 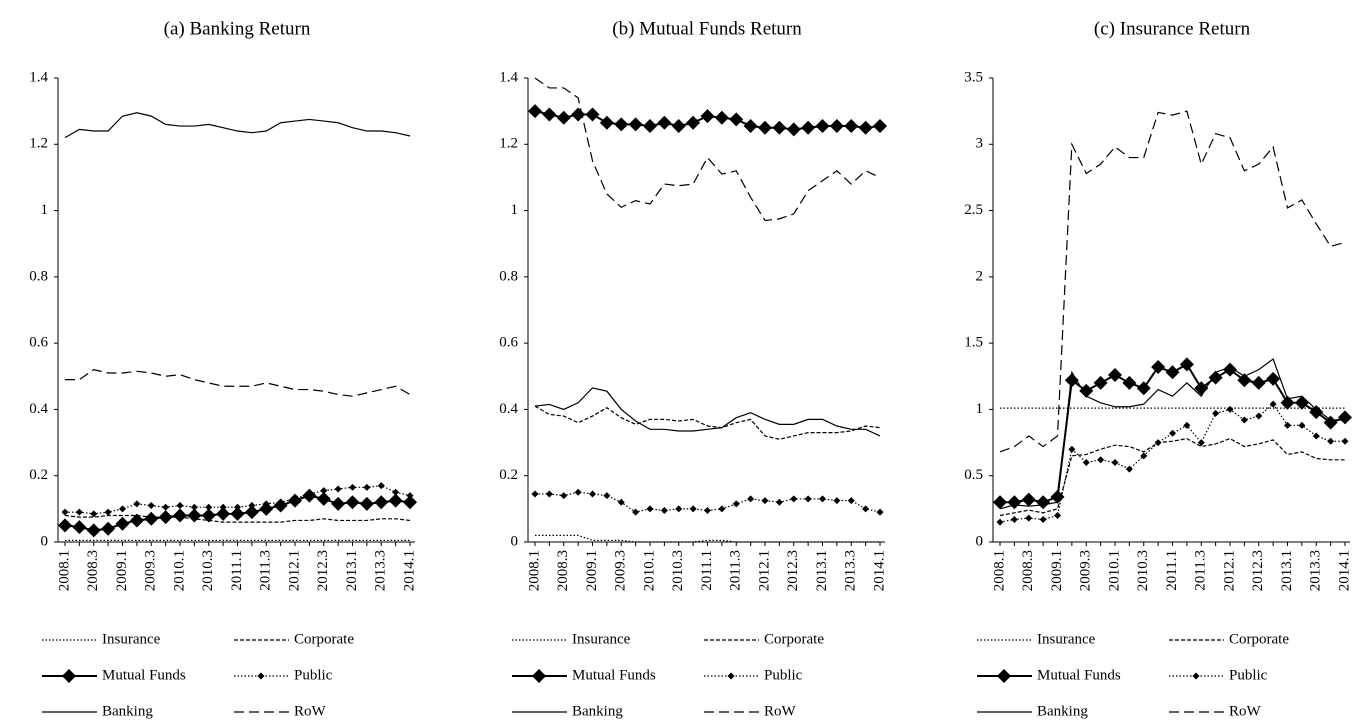 I want to click on y-tick-label: 0.6, so click(x=508, y=343).